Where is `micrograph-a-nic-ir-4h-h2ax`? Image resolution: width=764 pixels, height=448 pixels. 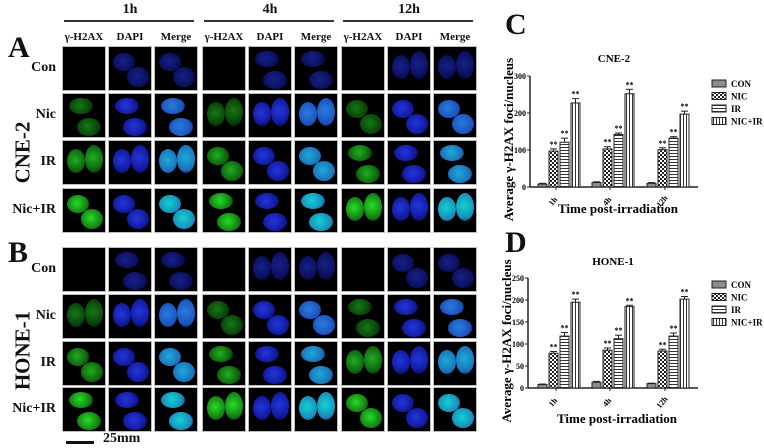
micrograph-a-nic-ir-4h-h2ax is located at coordinates (224, 210).